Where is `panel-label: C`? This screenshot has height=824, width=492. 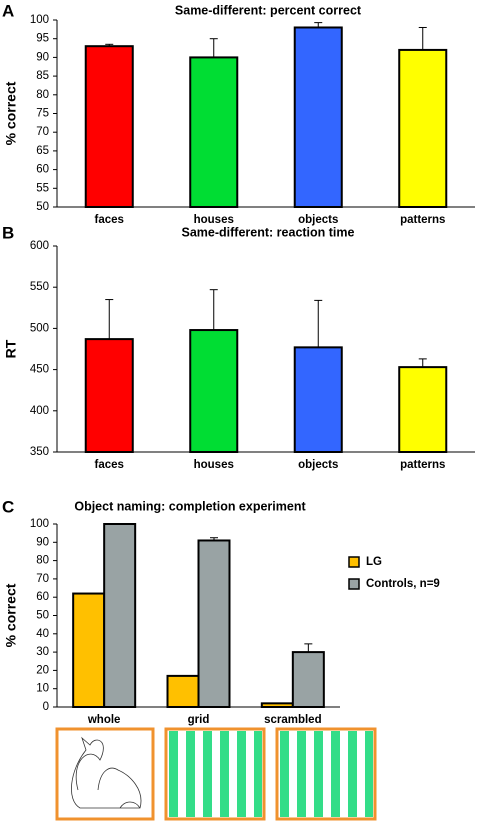 panel-label: C is located at coordinates (8, 506).